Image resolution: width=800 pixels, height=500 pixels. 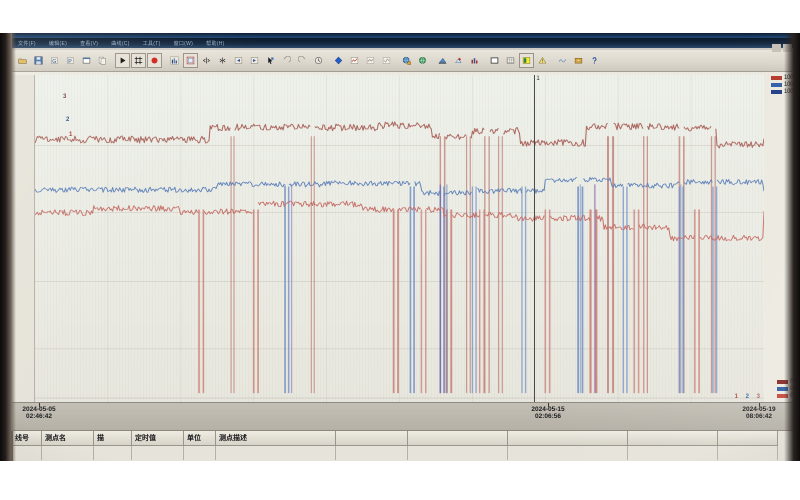 I want to click on cursor-line: 1, so click(x=537, y=239).